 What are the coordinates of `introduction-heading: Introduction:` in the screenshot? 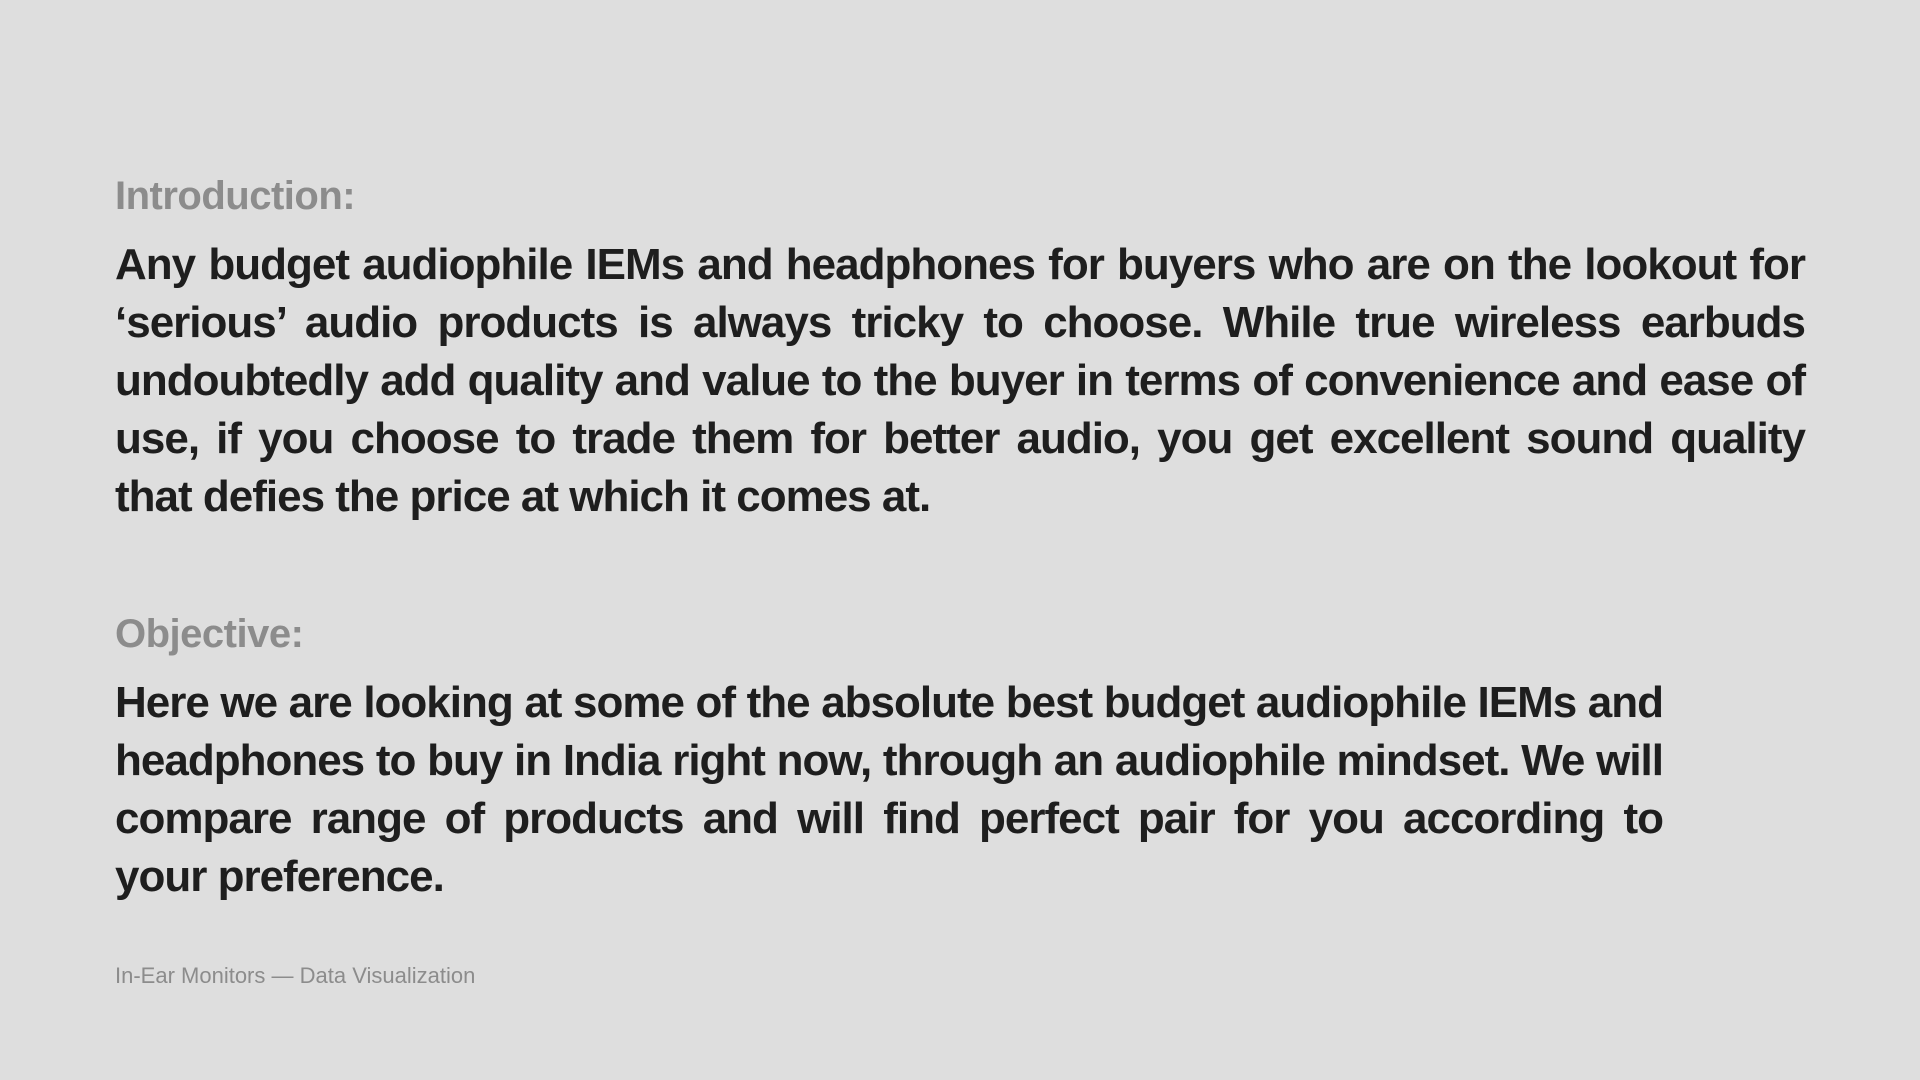 It's located at (235, 196).